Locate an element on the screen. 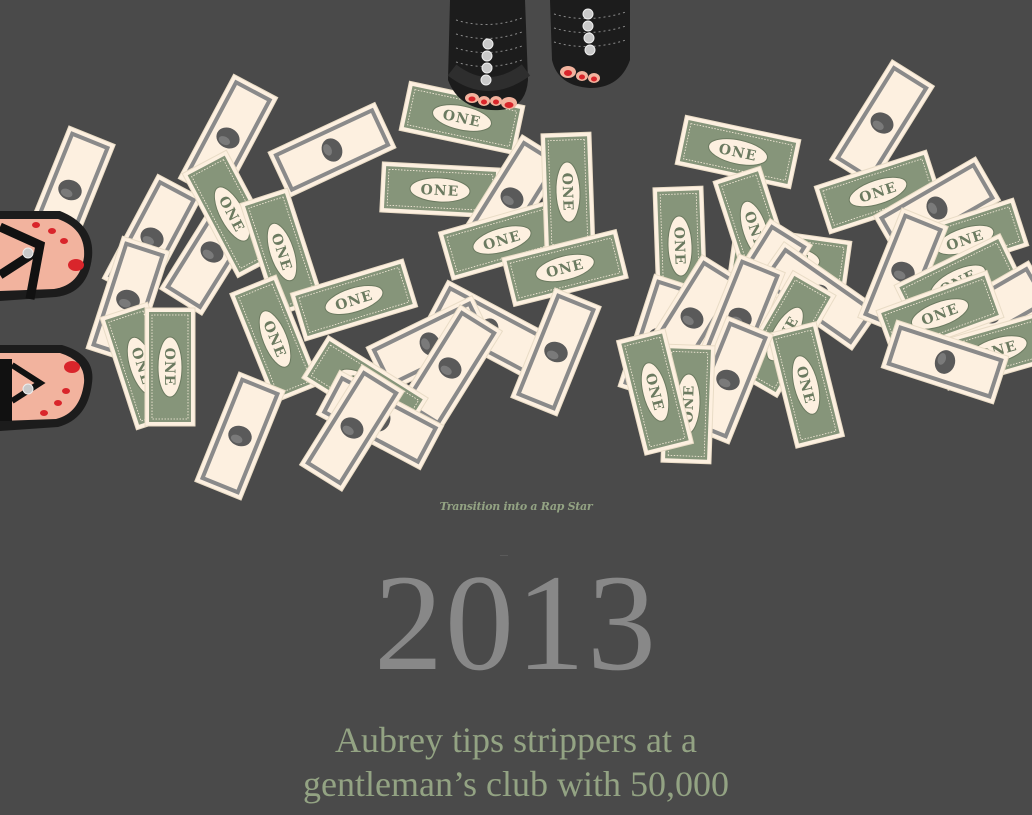  divider is located at coordinates (504, 555).